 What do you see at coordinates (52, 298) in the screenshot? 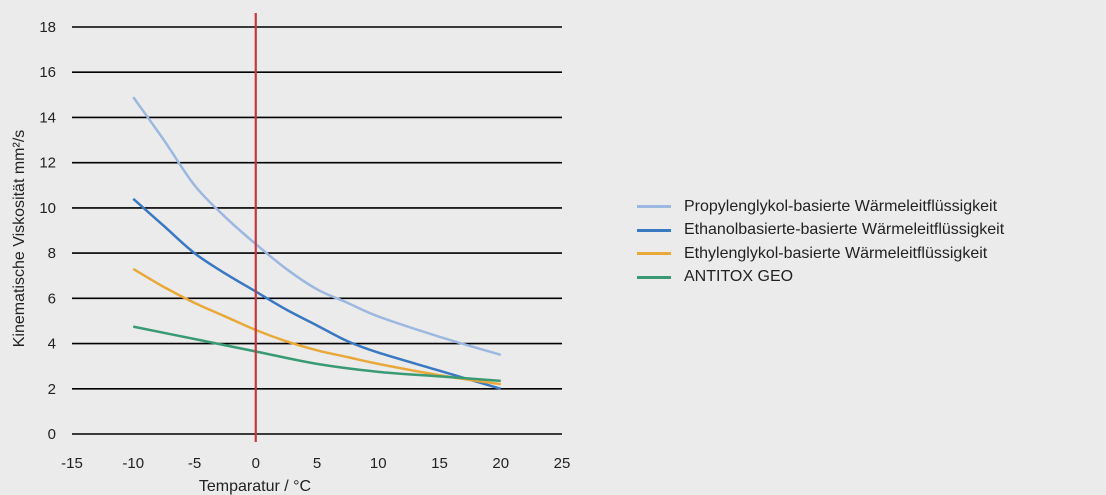
I see `y-tick-label: 6` at bounding box center [52, 298].